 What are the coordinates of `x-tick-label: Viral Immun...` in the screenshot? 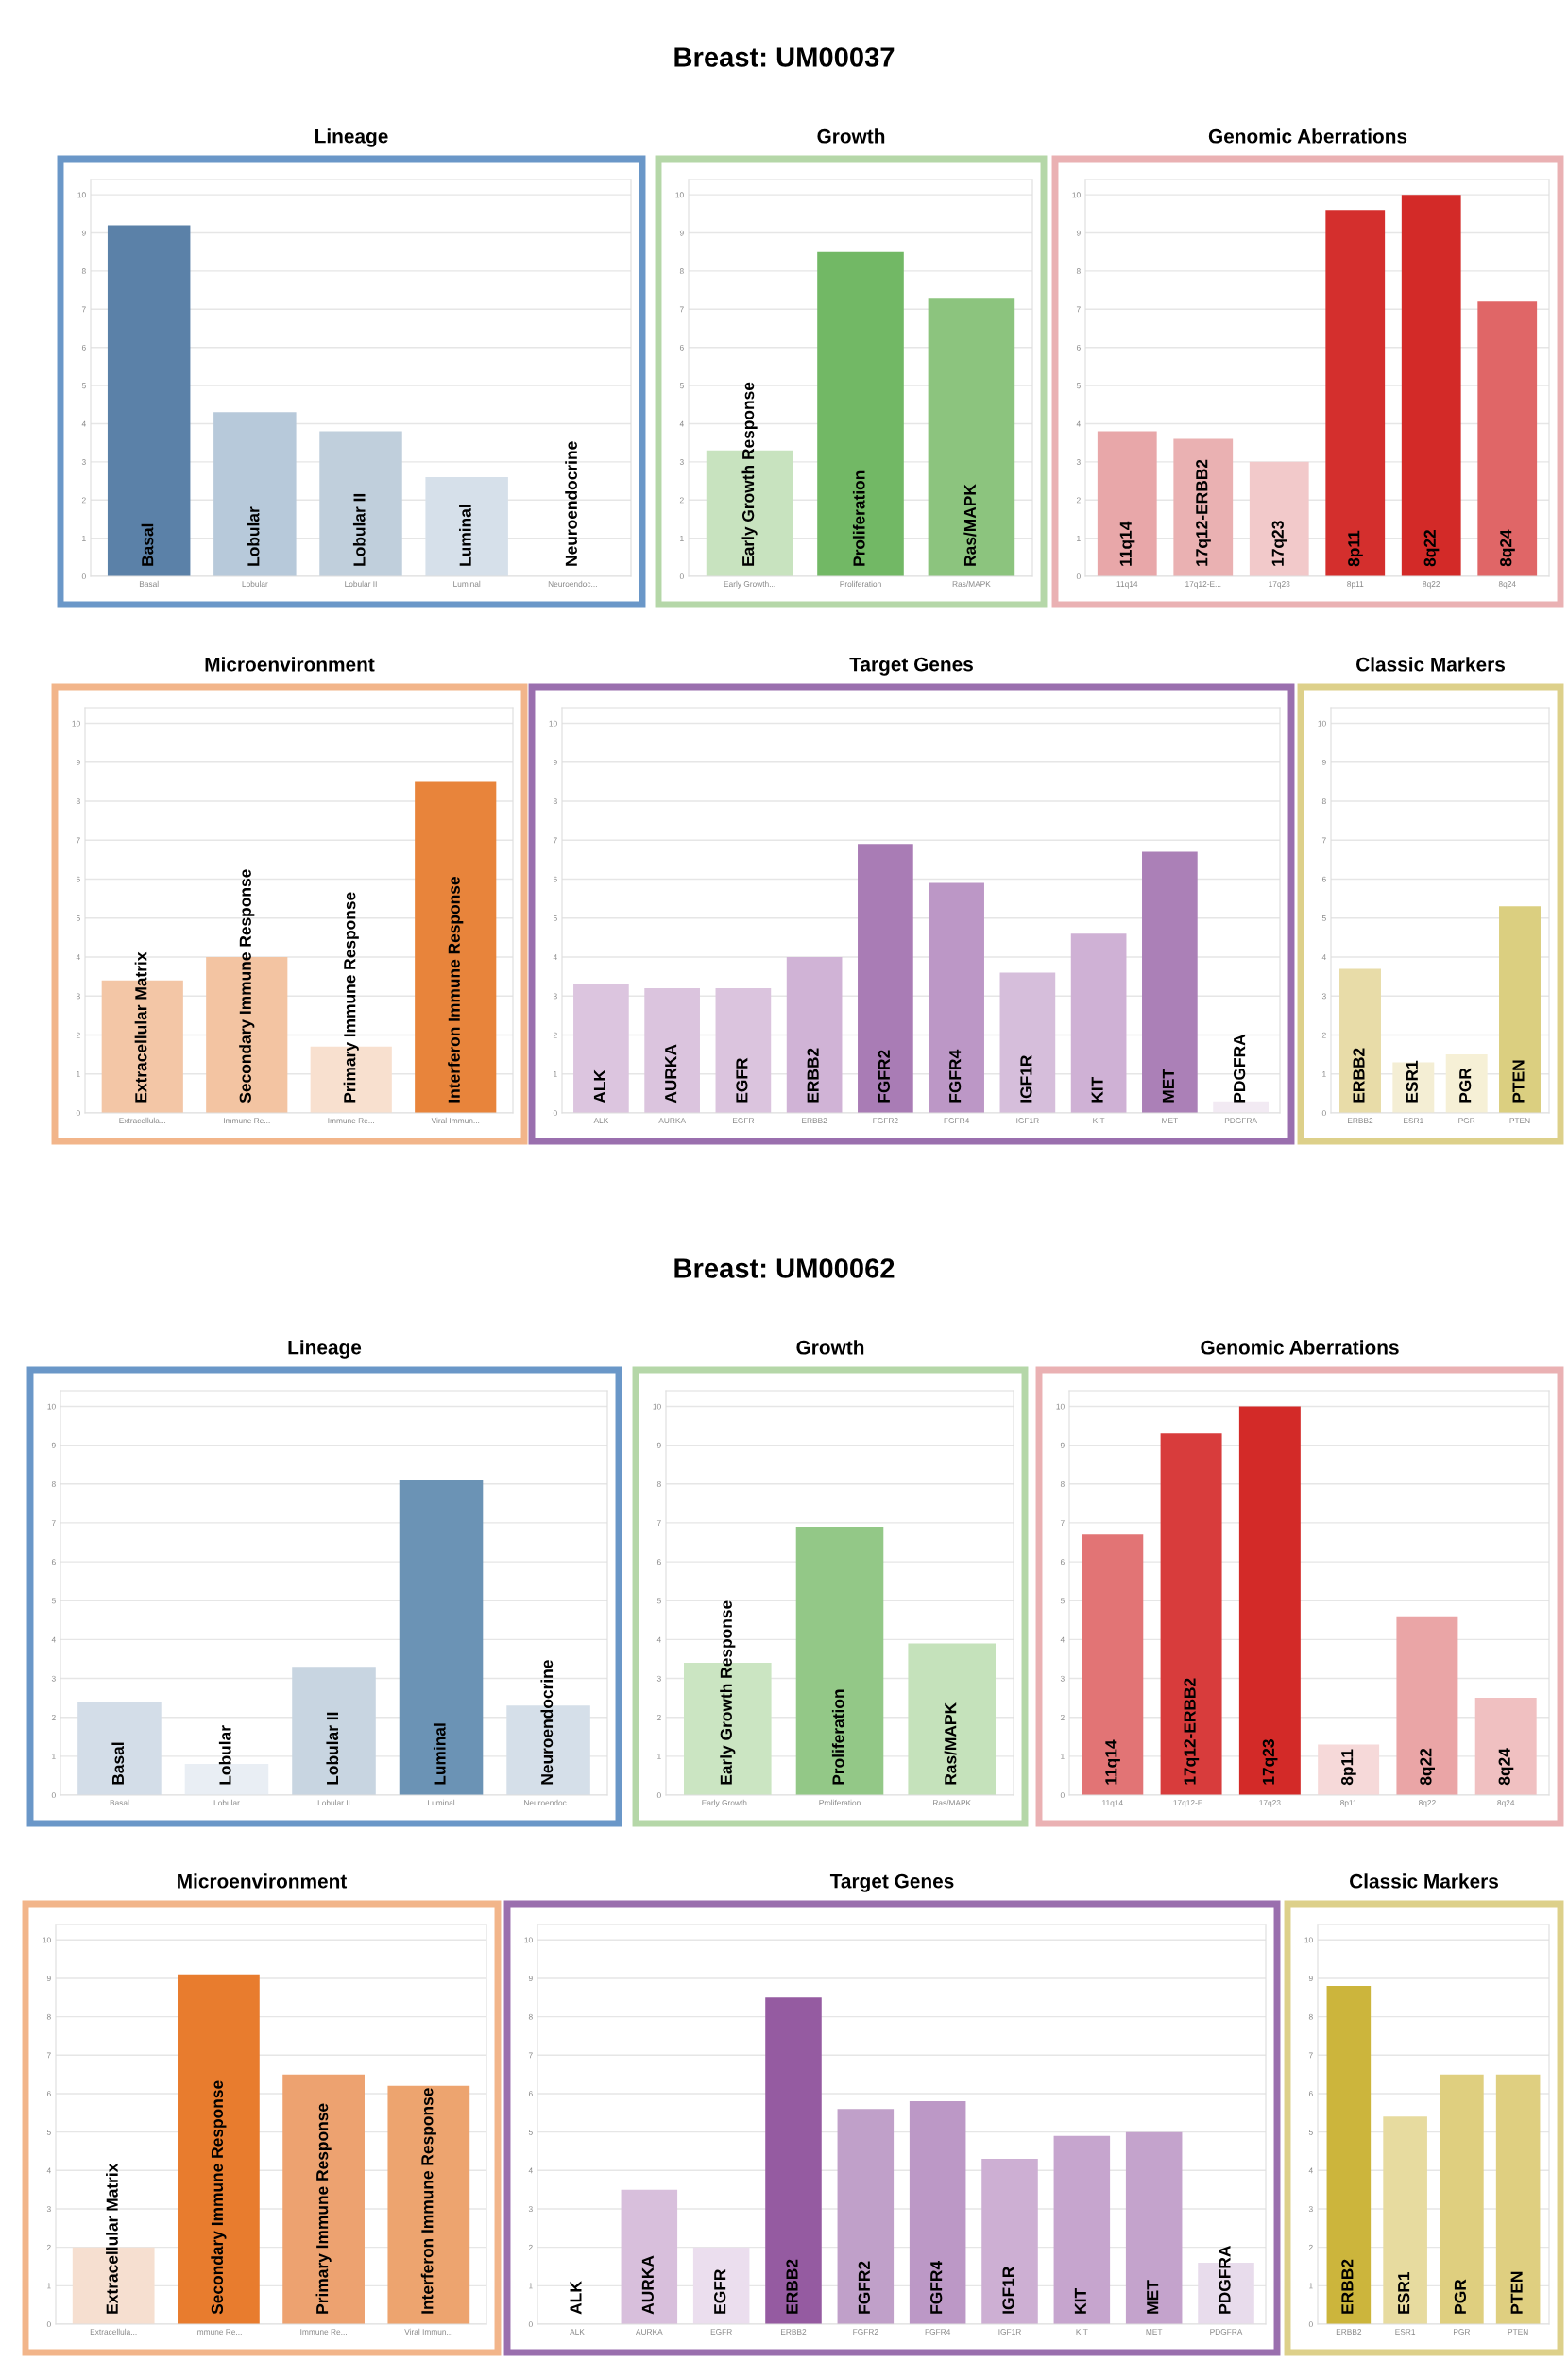 It's located at (455, 1120).